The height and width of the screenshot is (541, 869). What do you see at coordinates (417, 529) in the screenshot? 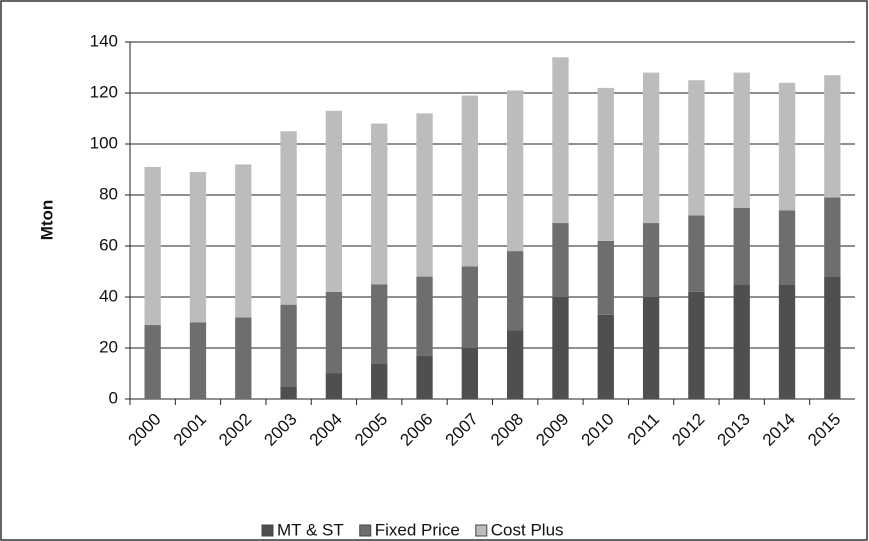
I see `legend-label: Fixed Price` at bounding box center [417, 529].